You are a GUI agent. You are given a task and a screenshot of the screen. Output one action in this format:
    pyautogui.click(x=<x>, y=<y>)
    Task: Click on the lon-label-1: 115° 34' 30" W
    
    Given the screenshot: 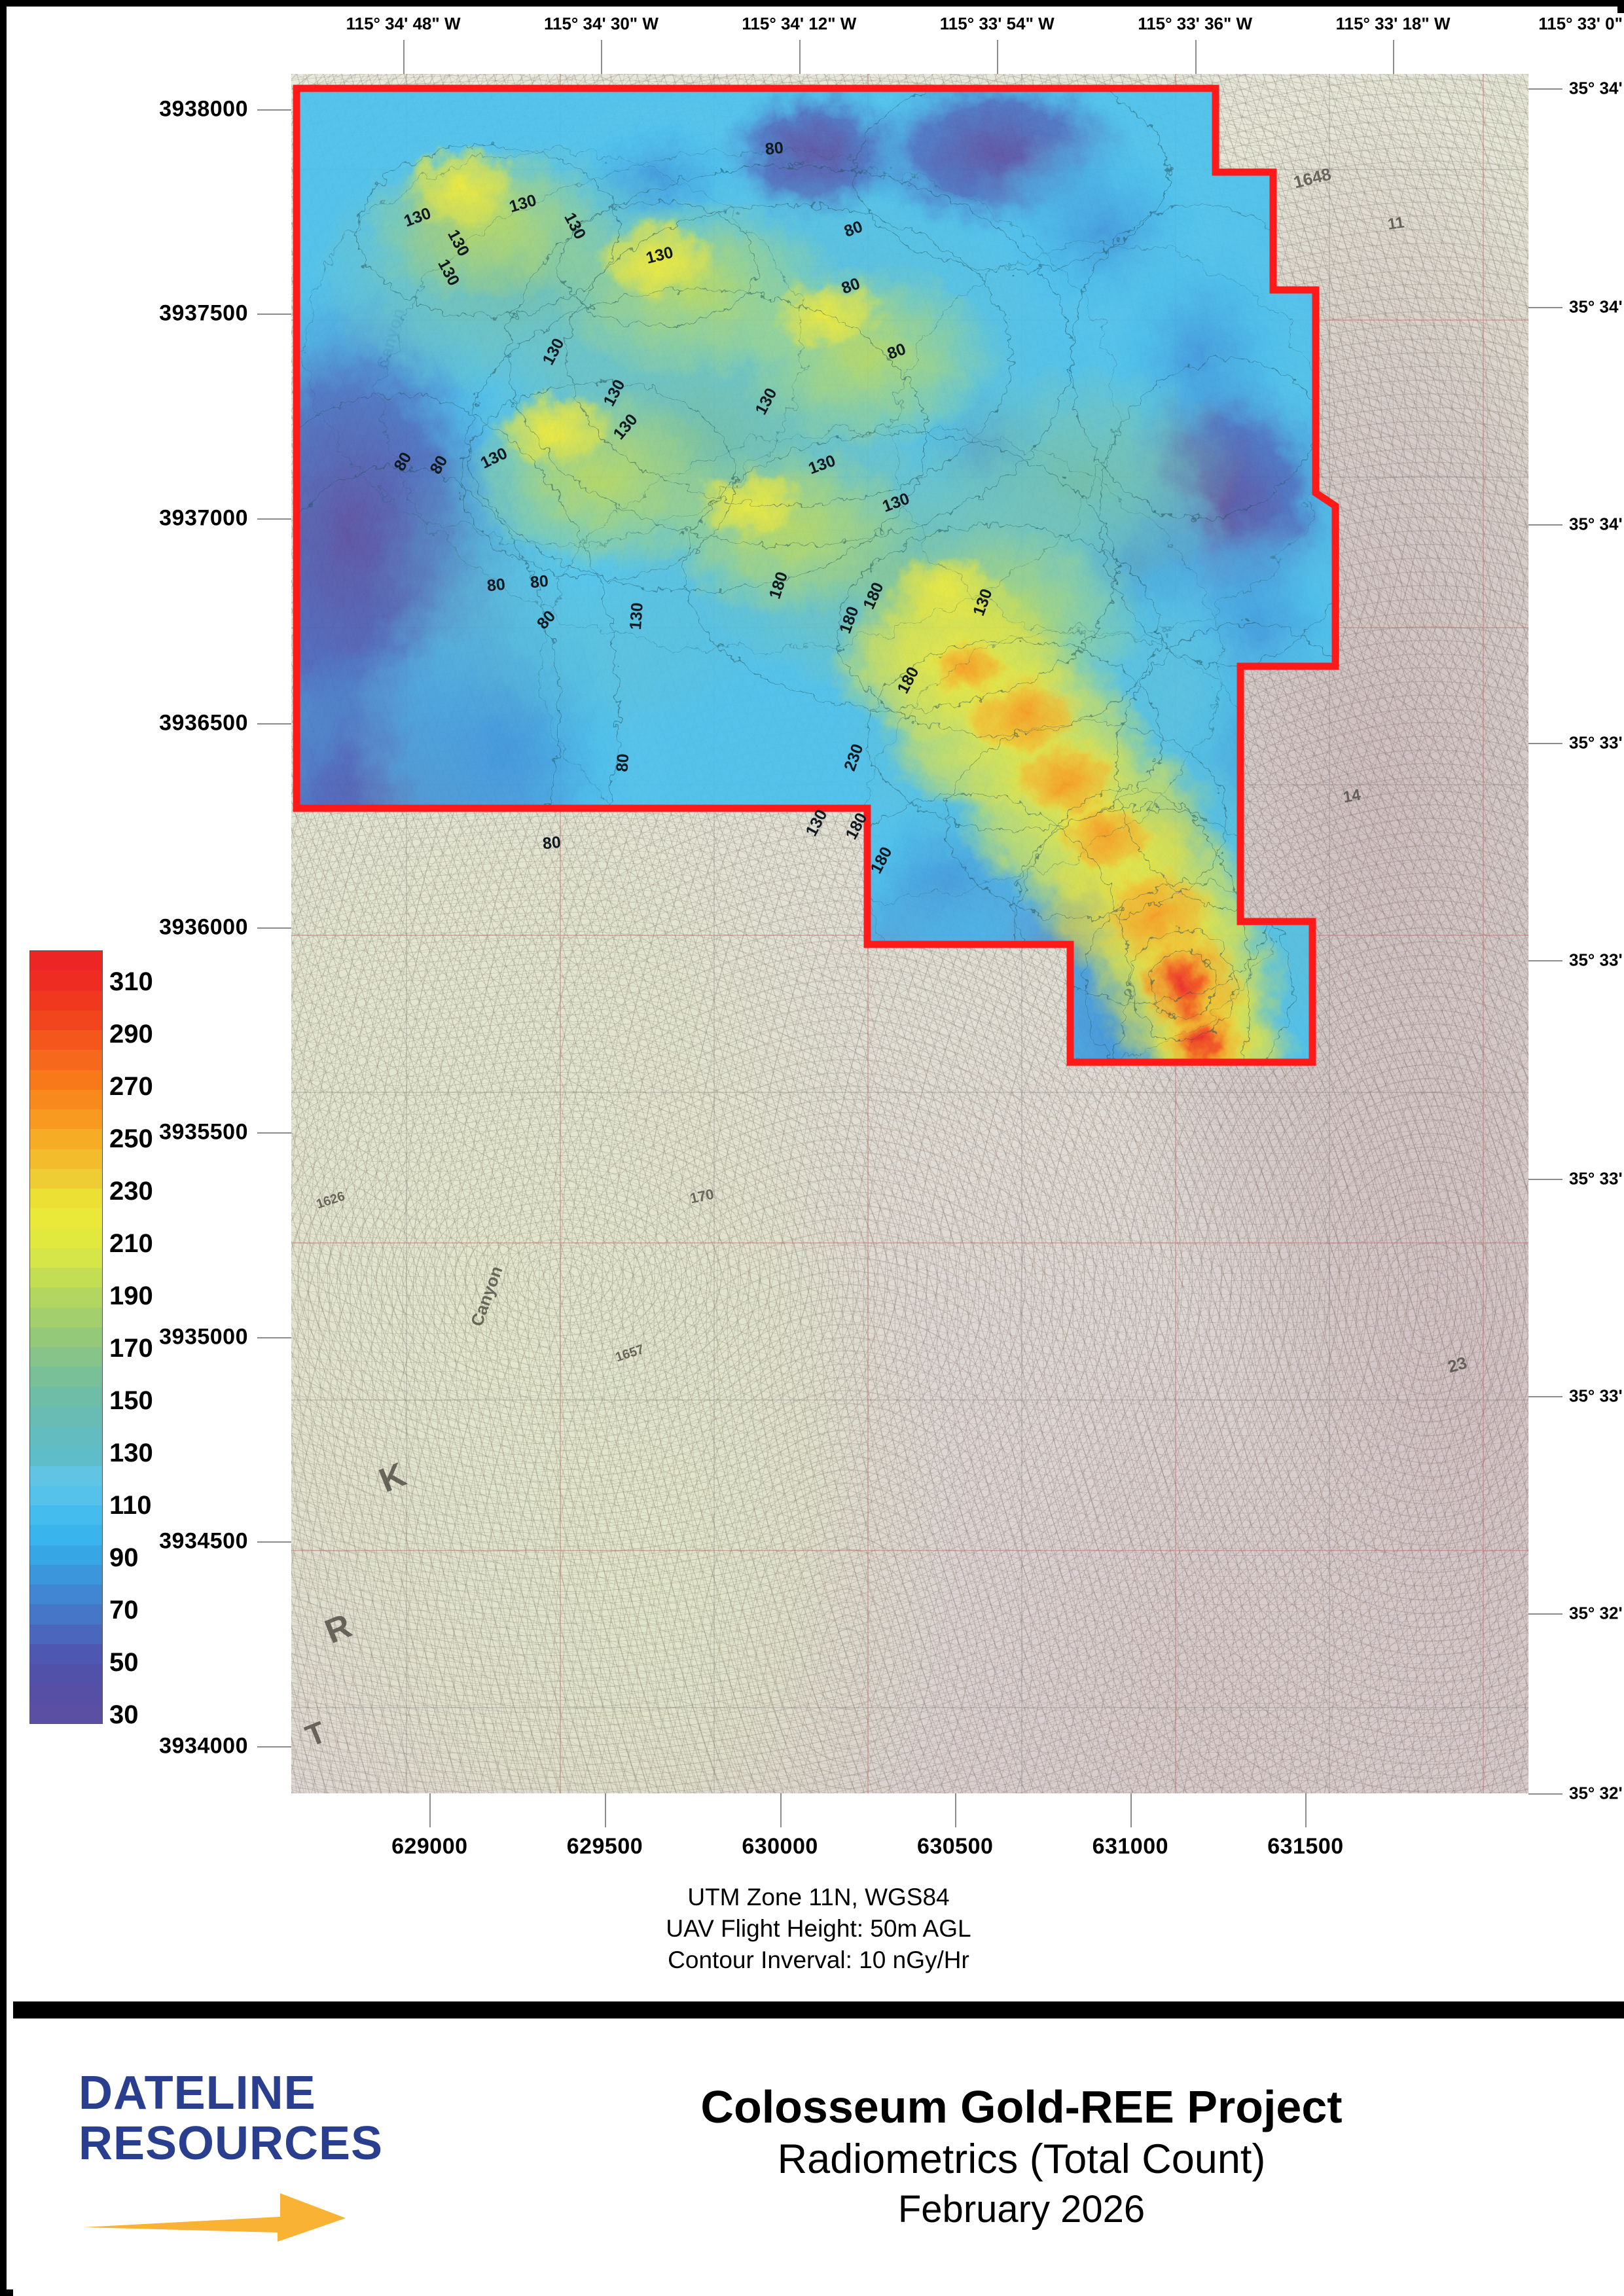 What is the action you would take?
    pyautogui.click(x=601, y=23)
    